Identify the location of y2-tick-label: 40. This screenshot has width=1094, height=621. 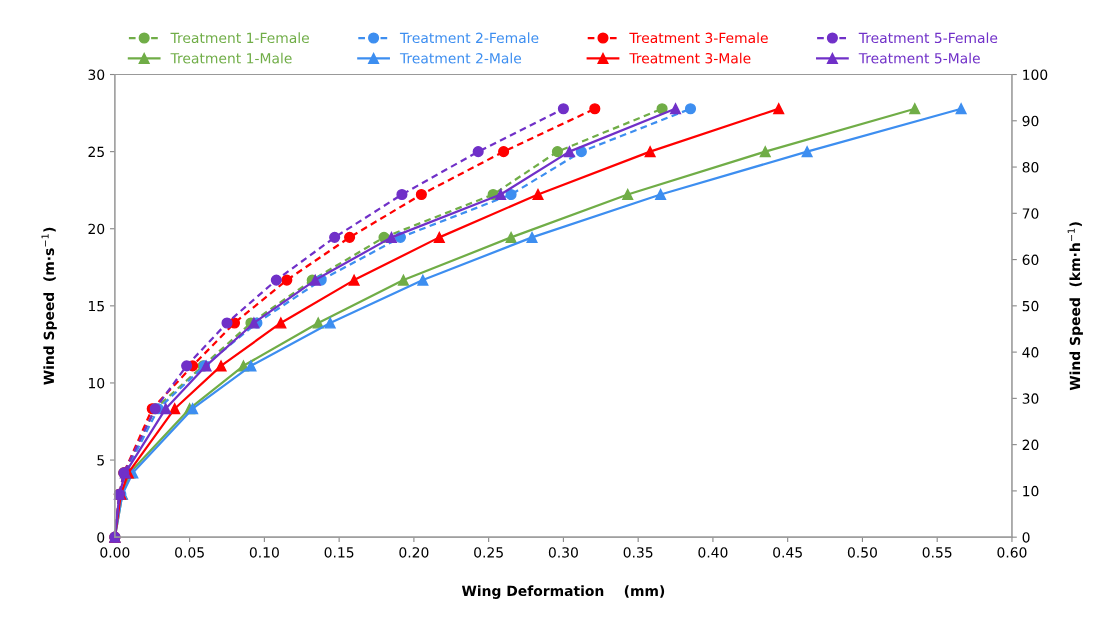
(1030, 352).